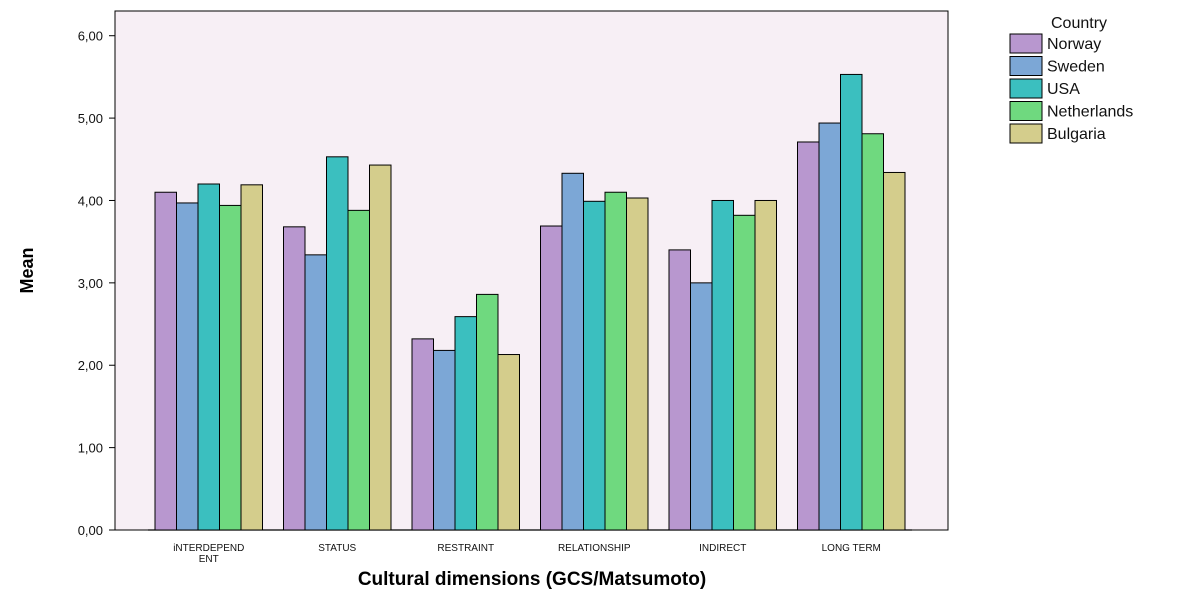 The image size is (1195, 592). Describe the element at coordinates (90, 200) in the screenshot. I see `y-tick-label: 4,00` at that location.